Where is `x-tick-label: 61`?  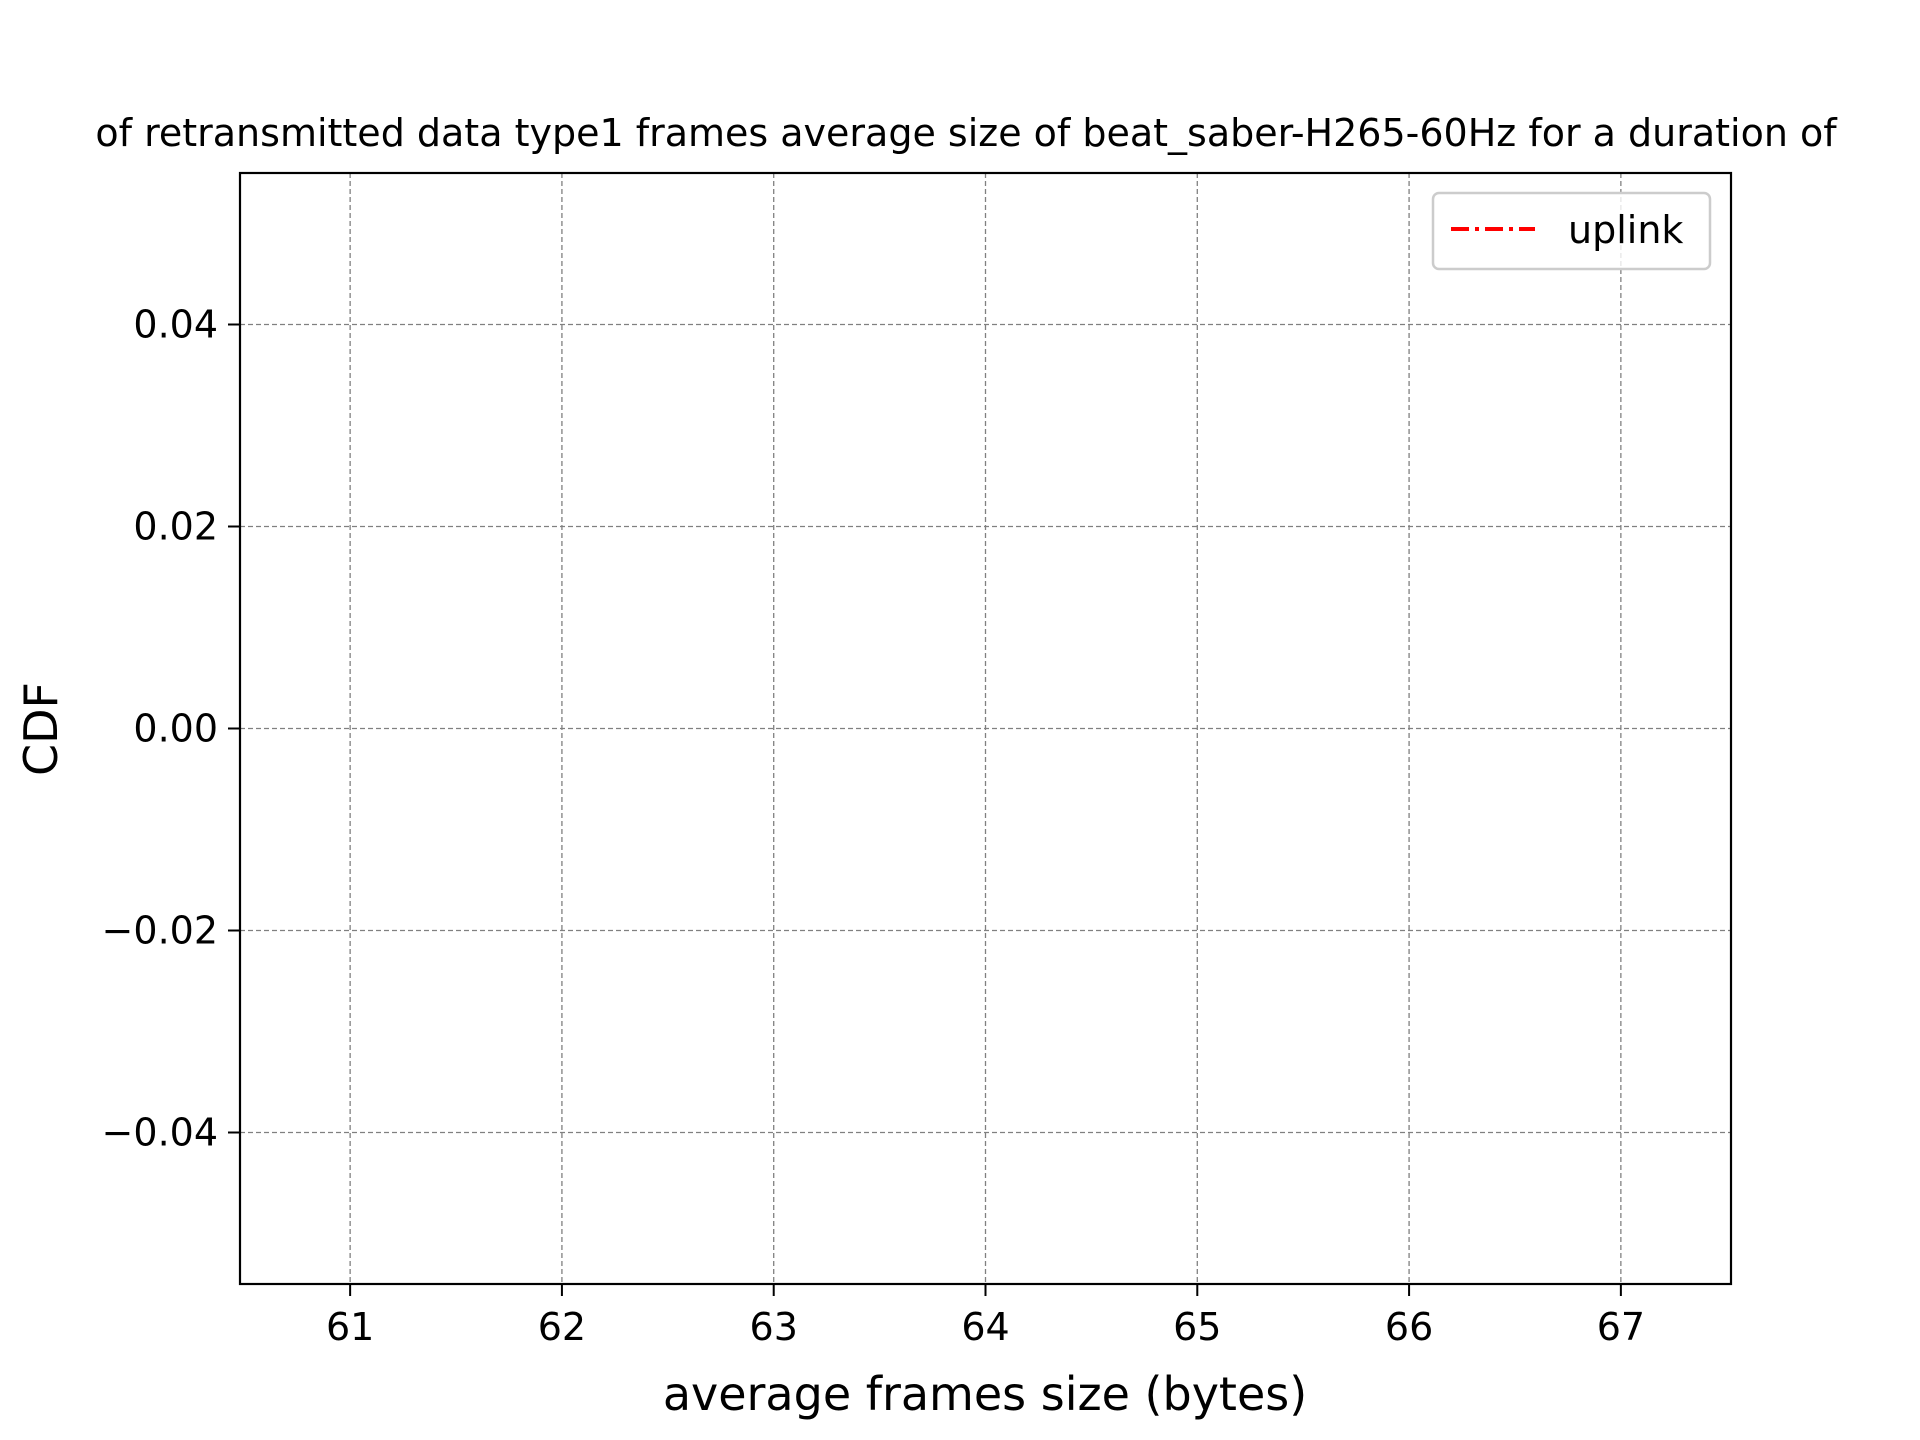 x-tick-label: 61 is located at coordinates (350, 1327).